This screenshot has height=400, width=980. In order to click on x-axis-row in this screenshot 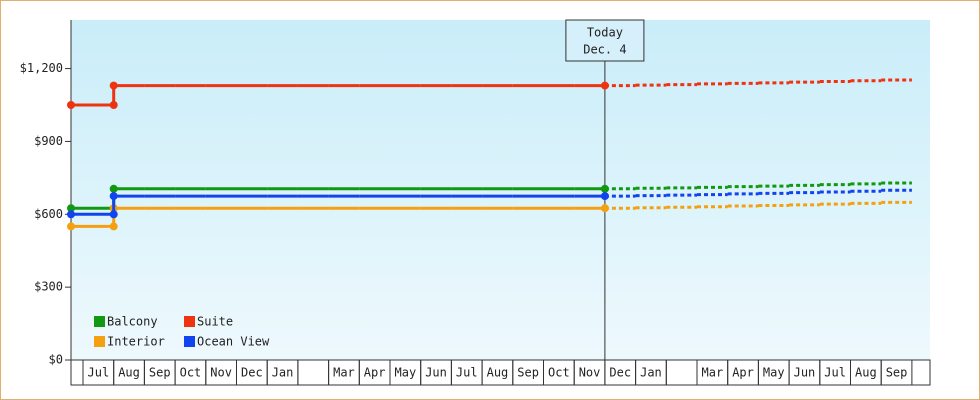, I will do `click(500, 372)`.